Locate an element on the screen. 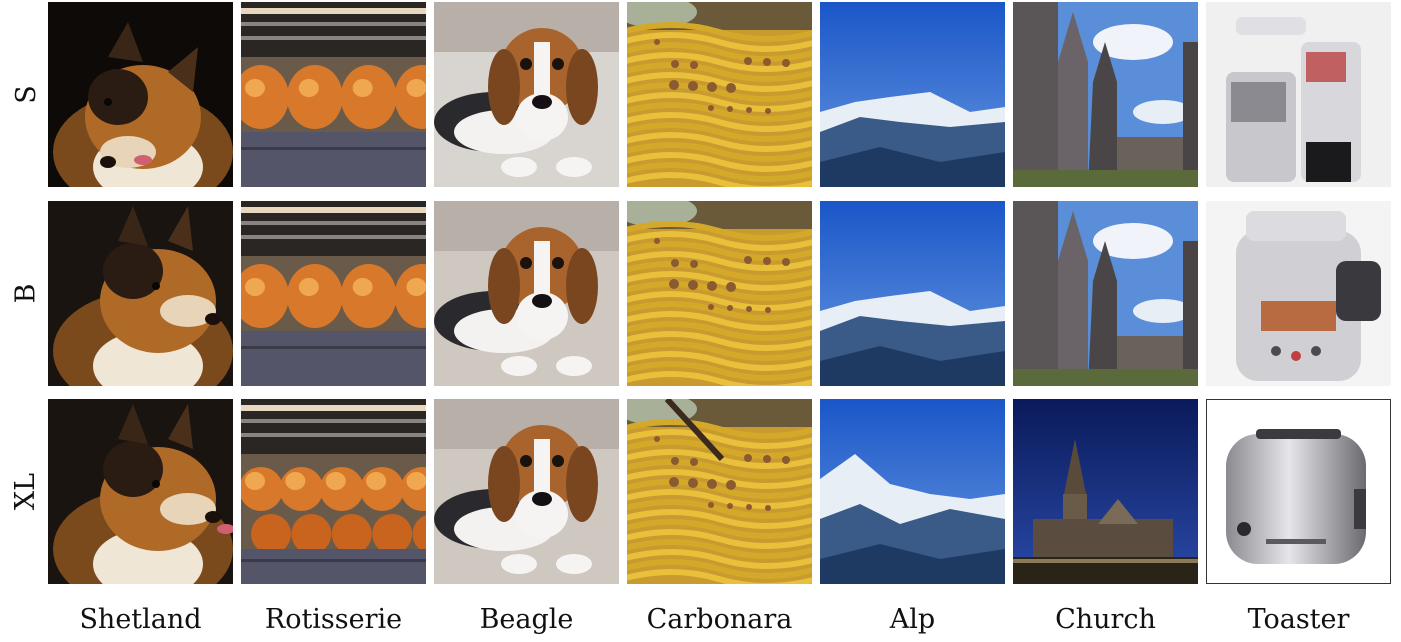 The height and width of the screenshot is (642, 1401). column-label: Church is located at coordinates (1105, 619).